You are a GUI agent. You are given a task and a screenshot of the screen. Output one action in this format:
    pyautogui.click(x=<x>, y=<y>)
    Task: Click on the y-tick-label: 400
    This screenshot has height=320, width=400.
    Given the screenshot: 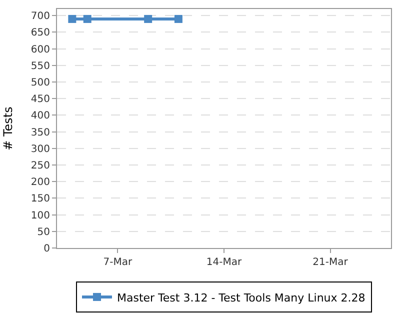 What is the action you would take?
    pyautogui.click(x=40, y=116)
    